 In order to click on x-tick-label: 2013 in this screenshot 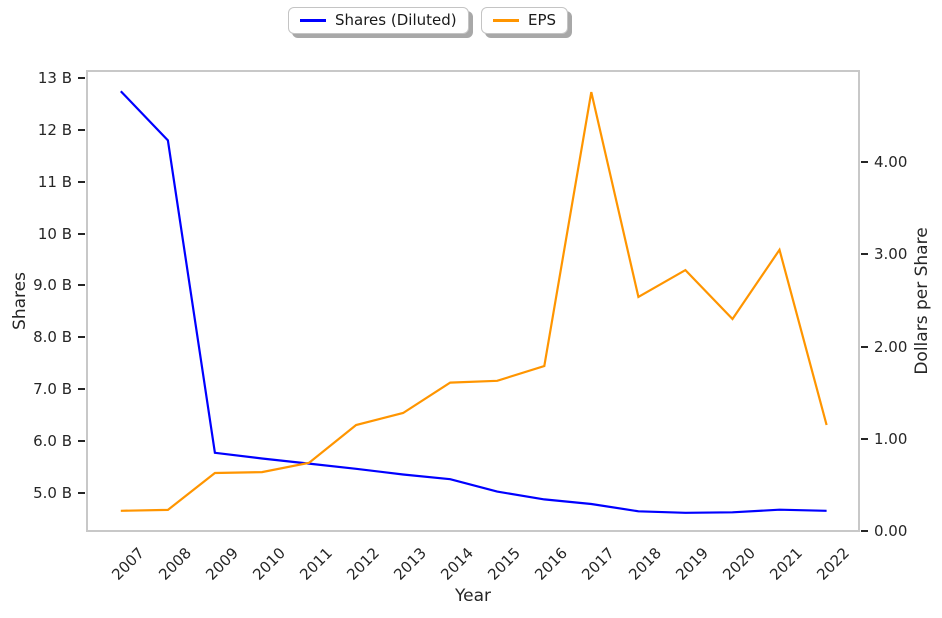, I will do `click(410, 564)`.